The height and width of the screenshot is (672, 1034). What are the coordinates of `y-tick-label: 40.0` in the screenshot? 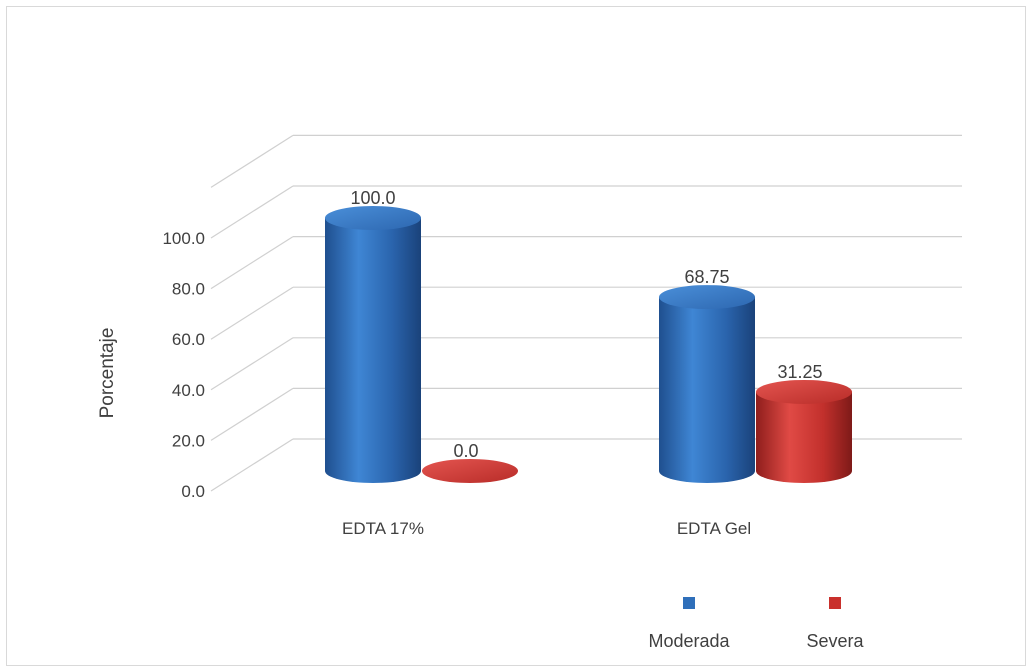 It's located at (188, 390).